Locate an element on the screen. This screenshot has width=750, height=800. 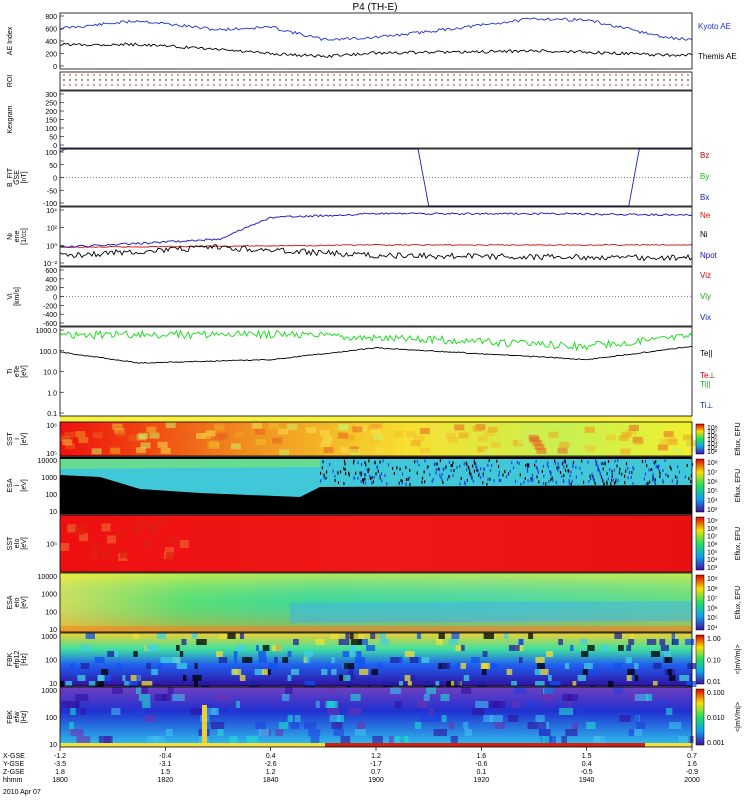
ytick-t: 10.0 is located at coordinates (50, 373).